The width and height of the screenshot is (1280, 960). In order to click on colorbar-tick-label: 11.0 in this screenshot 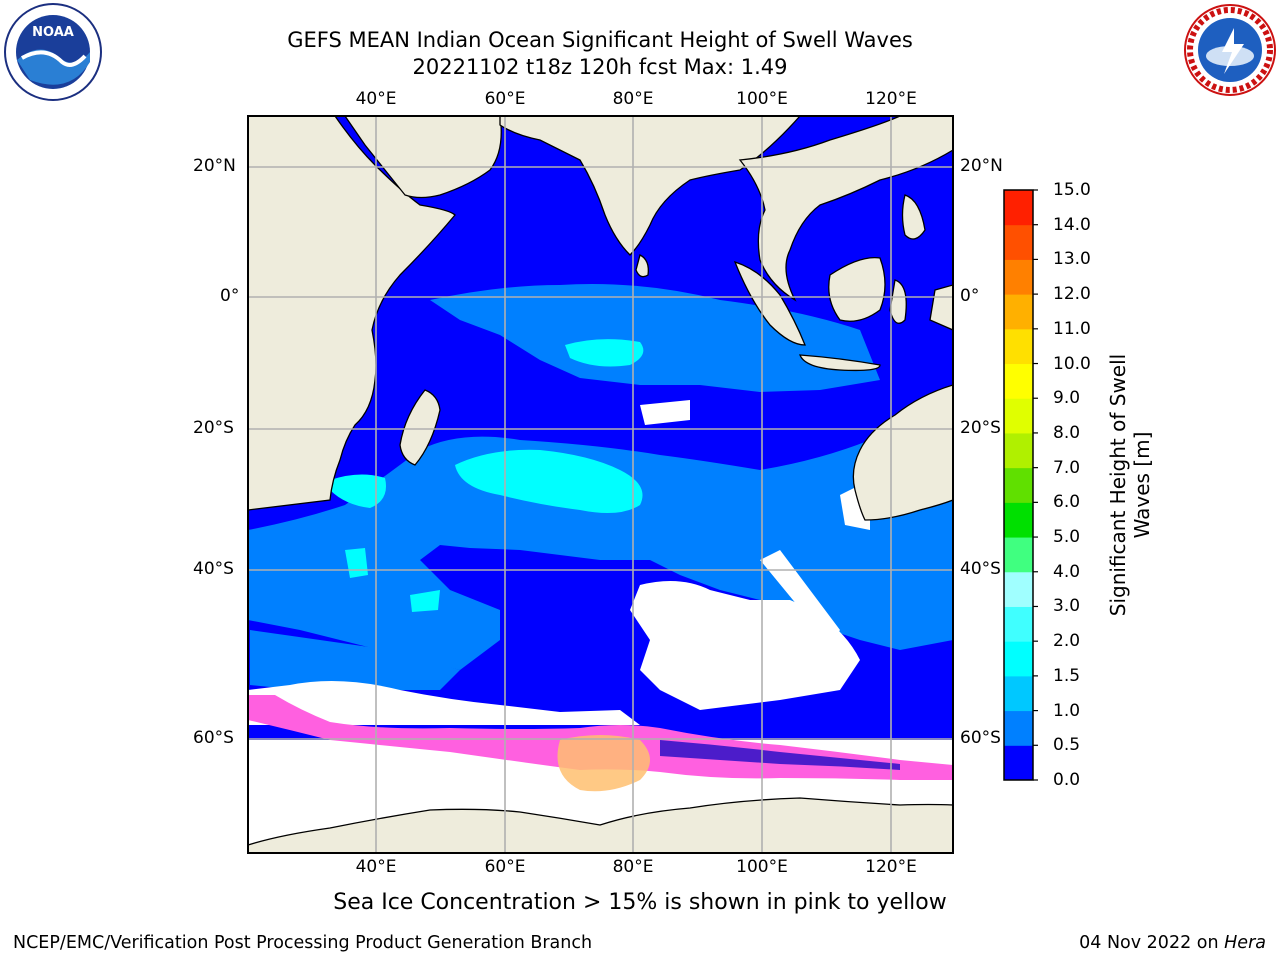, I will do `click(1072, 328)`.